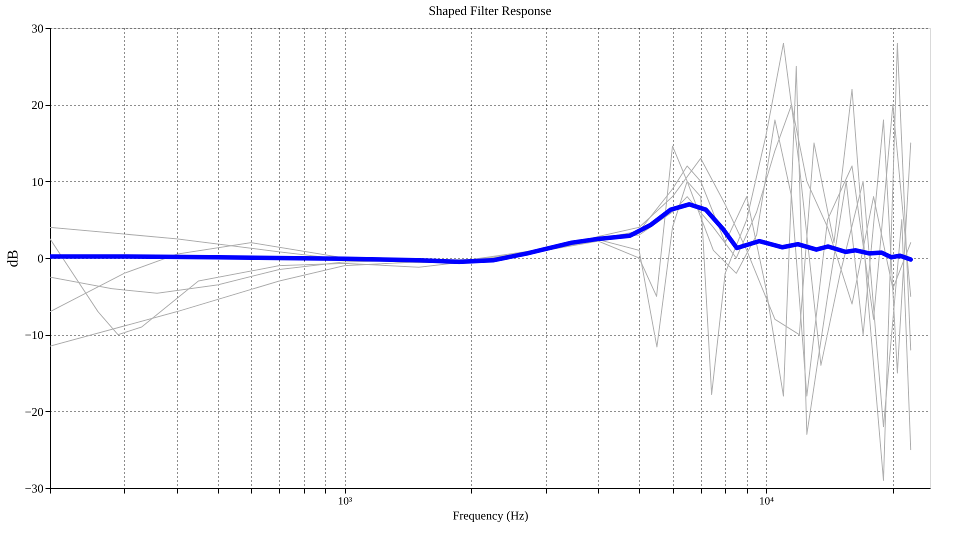  What do you see at coordinates (345, 502) in the screenshot?
I see `x-tick-label: 10³` at bounding box center [345, 502].